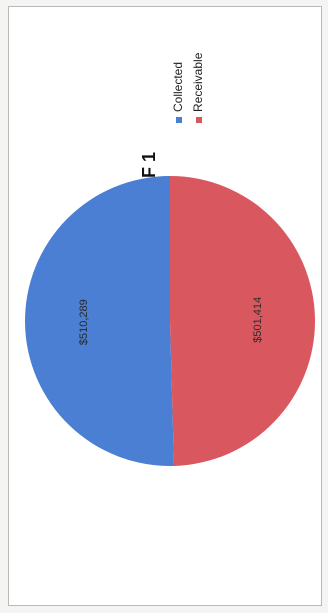  I want to click on legend-label-receivable: Receivable, so click(198, 82).